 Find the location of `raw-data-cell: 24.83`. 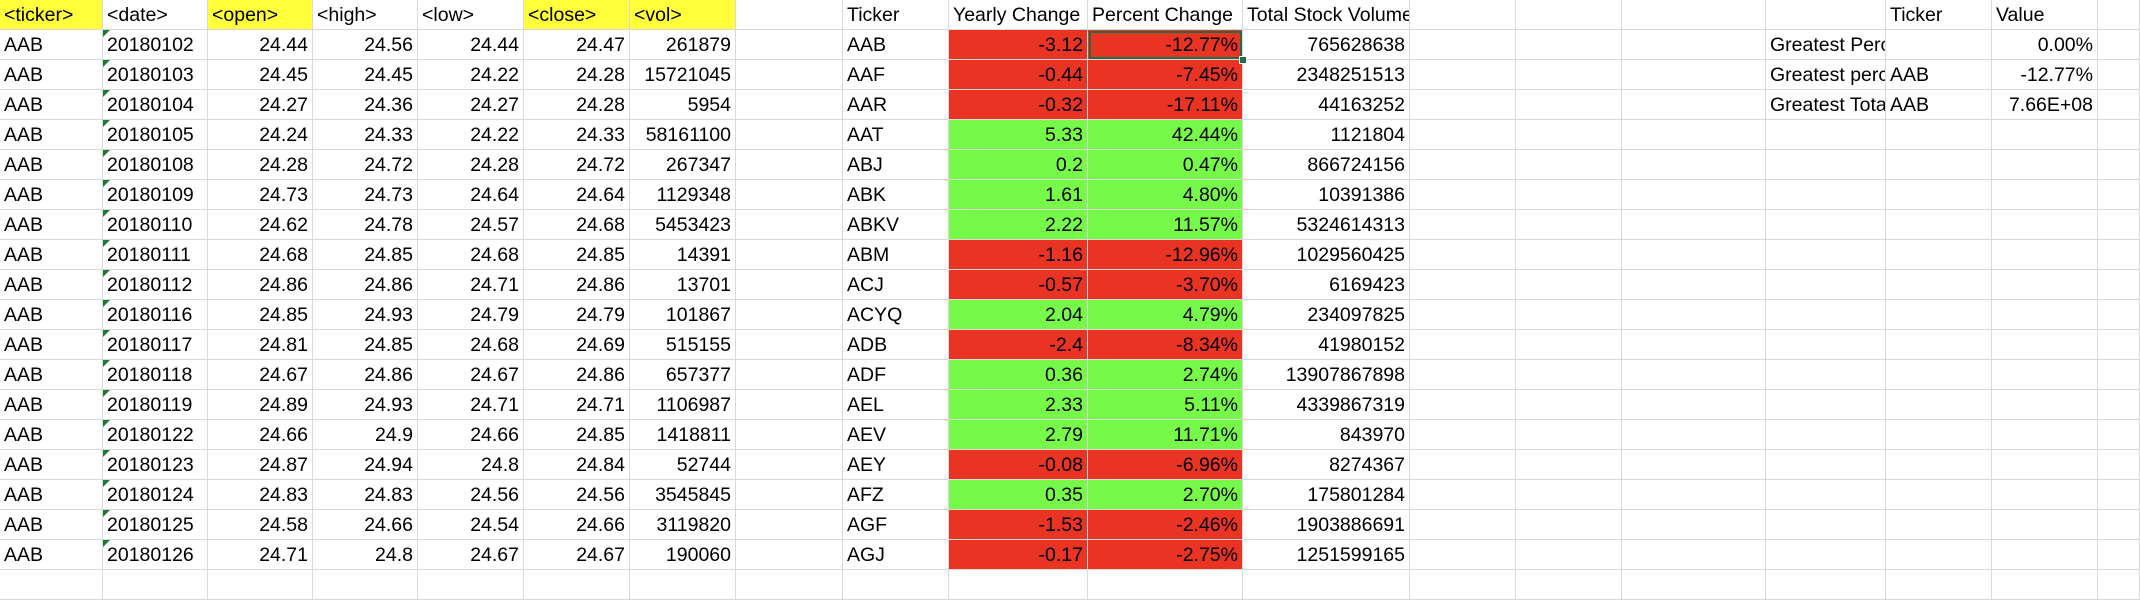

raw-data-cell: 24.83 is located at coordinates (365, 495).